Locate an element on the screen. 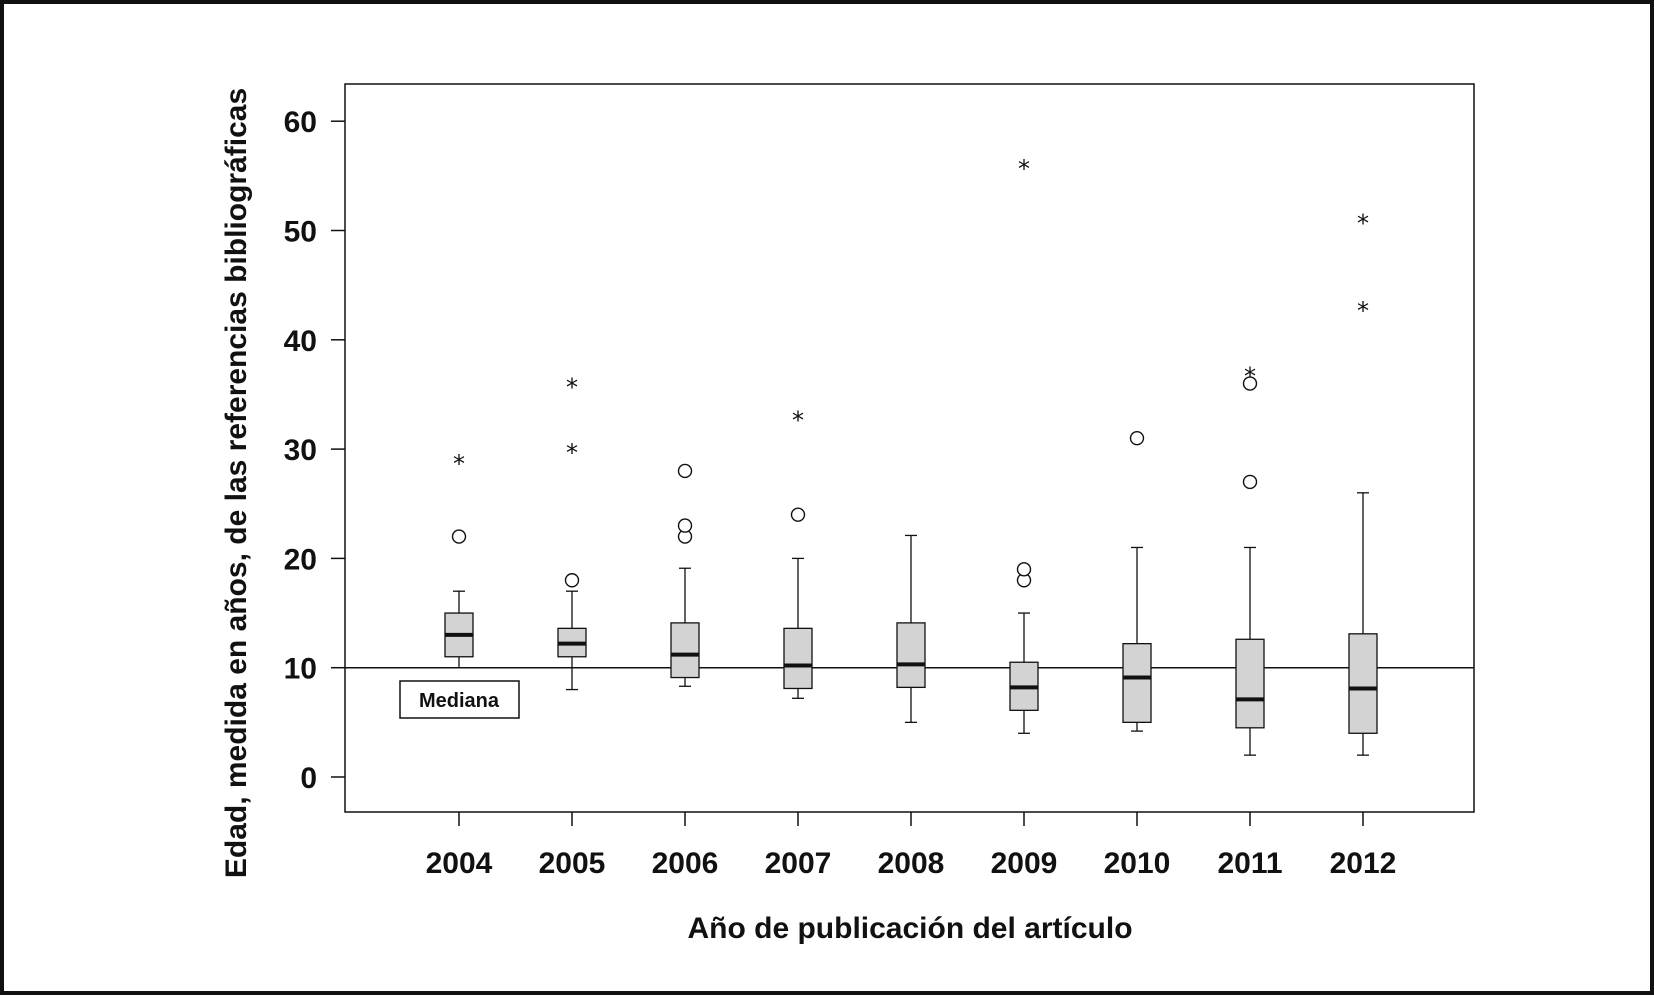  x-tick-label: 2005 is located at coordinates (572, 863).